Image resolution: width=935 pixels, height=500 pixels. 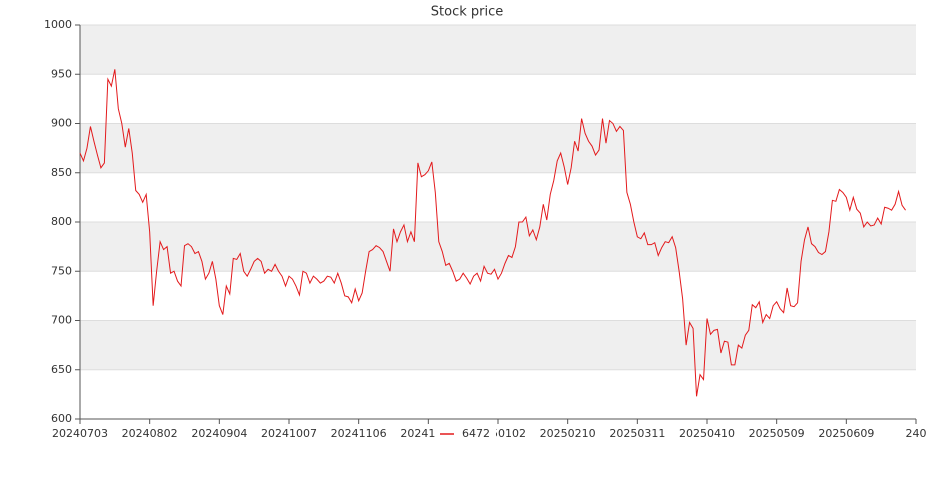 What do you see at coordinates (476, 433) in the screenshot?
I see `legend-label: 6472` at bounding box center [476, 433].